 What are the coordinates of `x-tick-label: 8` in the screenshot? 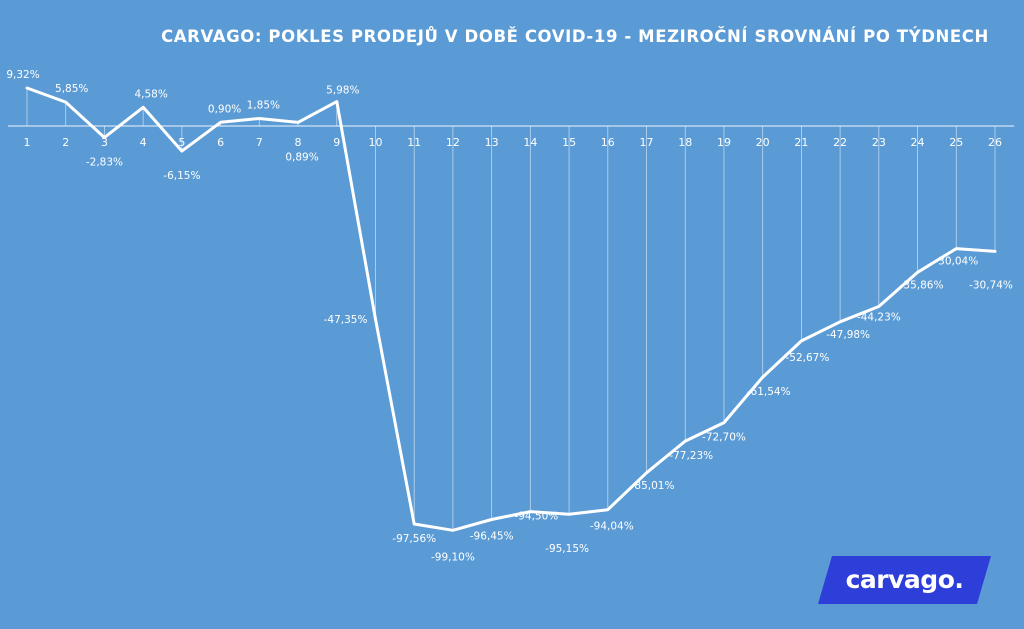 It's located at (298, 142).